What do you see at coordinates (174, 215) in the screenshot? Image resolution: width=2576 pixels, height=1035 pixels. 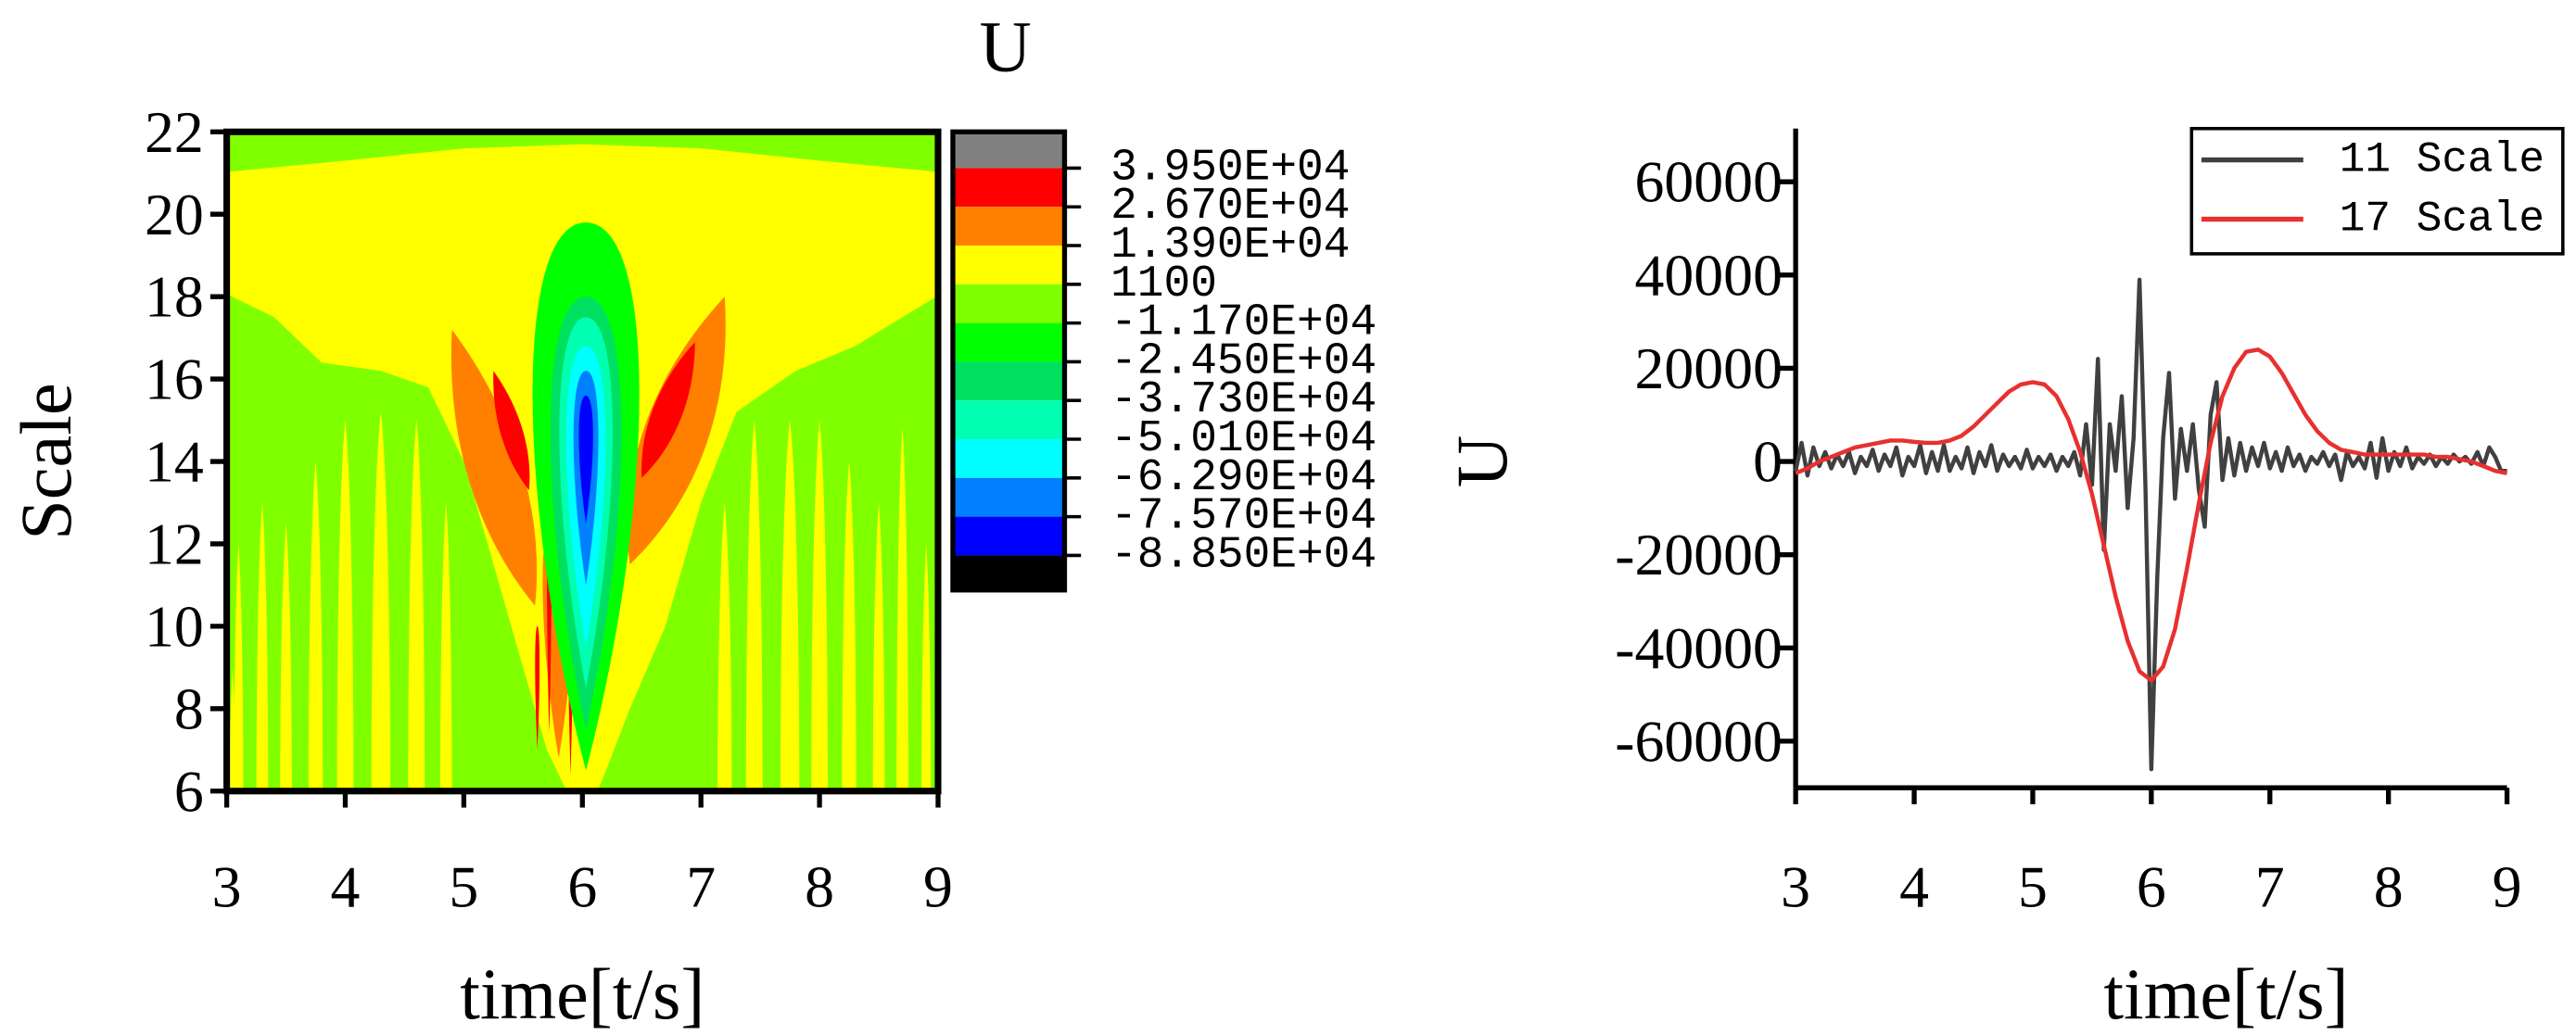 I see `y-tick-label: 20` at bounding box center [174, 215].